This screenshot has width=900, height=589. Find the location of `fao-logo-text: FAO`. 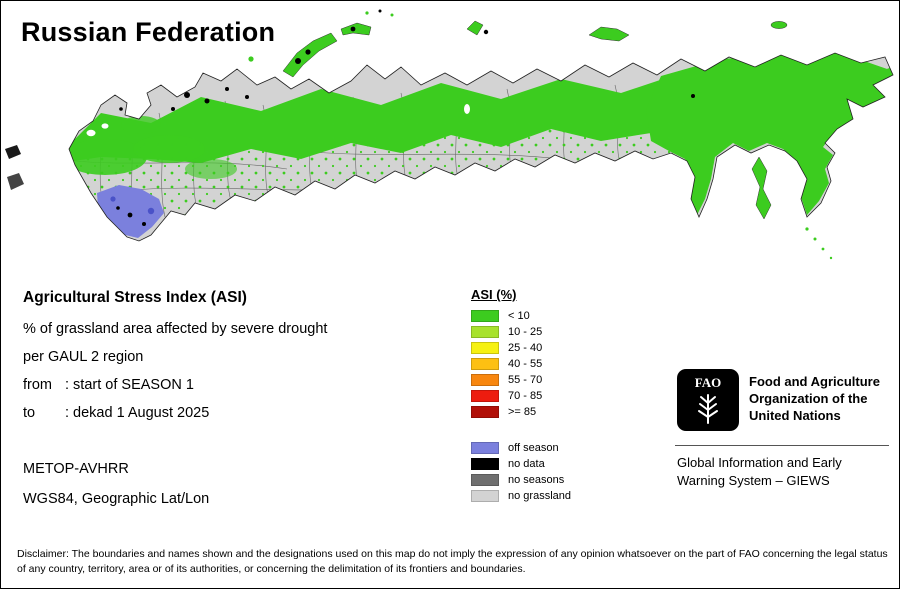

fao-logo-text: FAO is located at coordinates (708, 382).